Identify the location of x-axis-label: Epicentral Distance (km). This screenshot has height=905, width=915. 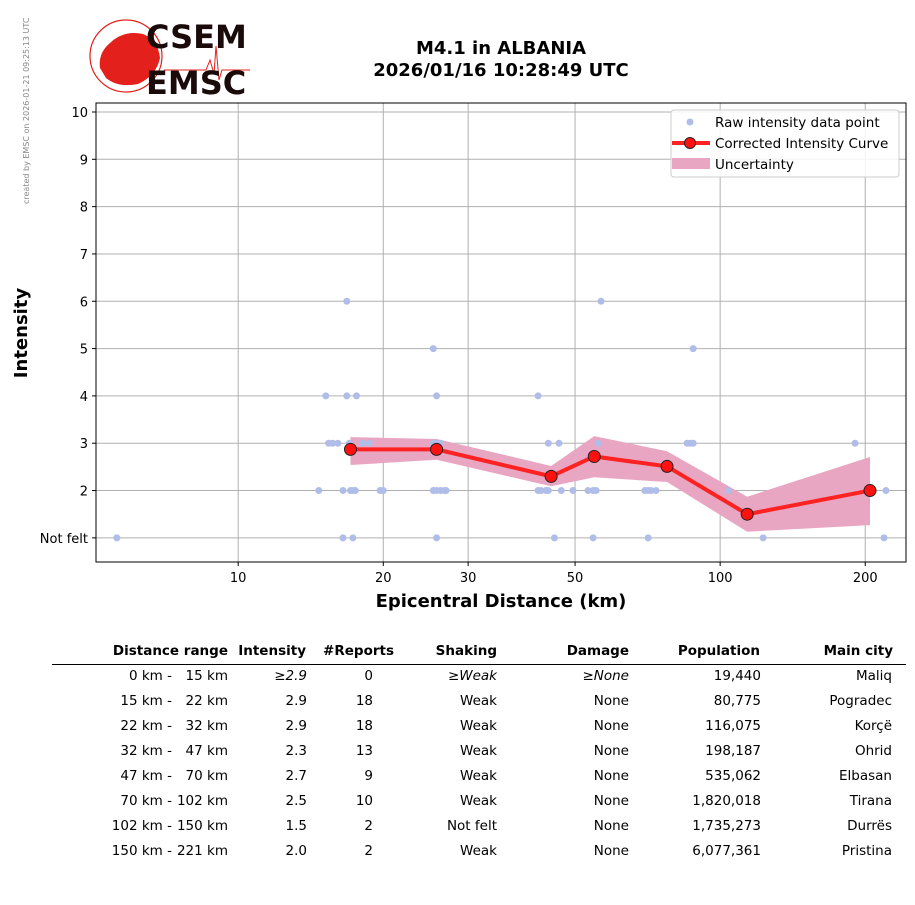
(501, 601).